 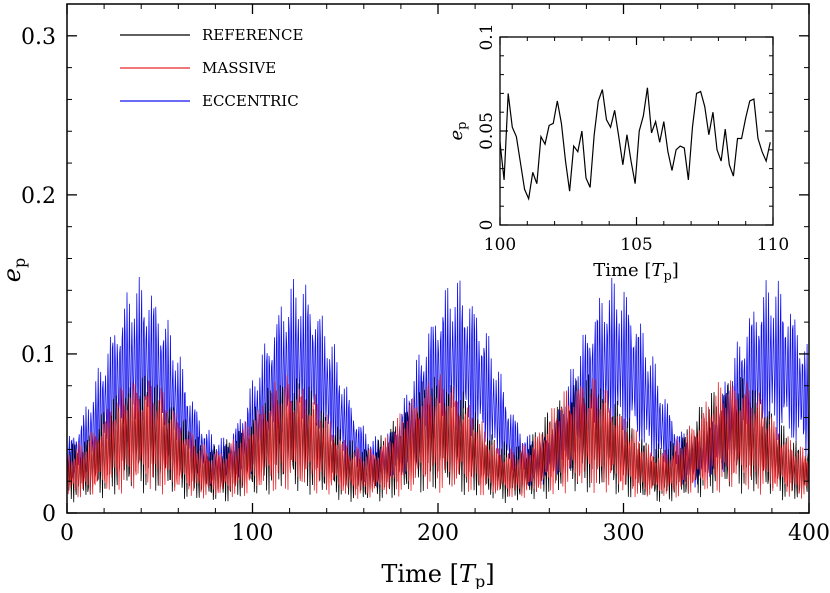 What do you see at coordinates (636, 272) in the screenshot?
I see `inset-x-axis-title: Time [Tp]` at bounding box center [636, 272].